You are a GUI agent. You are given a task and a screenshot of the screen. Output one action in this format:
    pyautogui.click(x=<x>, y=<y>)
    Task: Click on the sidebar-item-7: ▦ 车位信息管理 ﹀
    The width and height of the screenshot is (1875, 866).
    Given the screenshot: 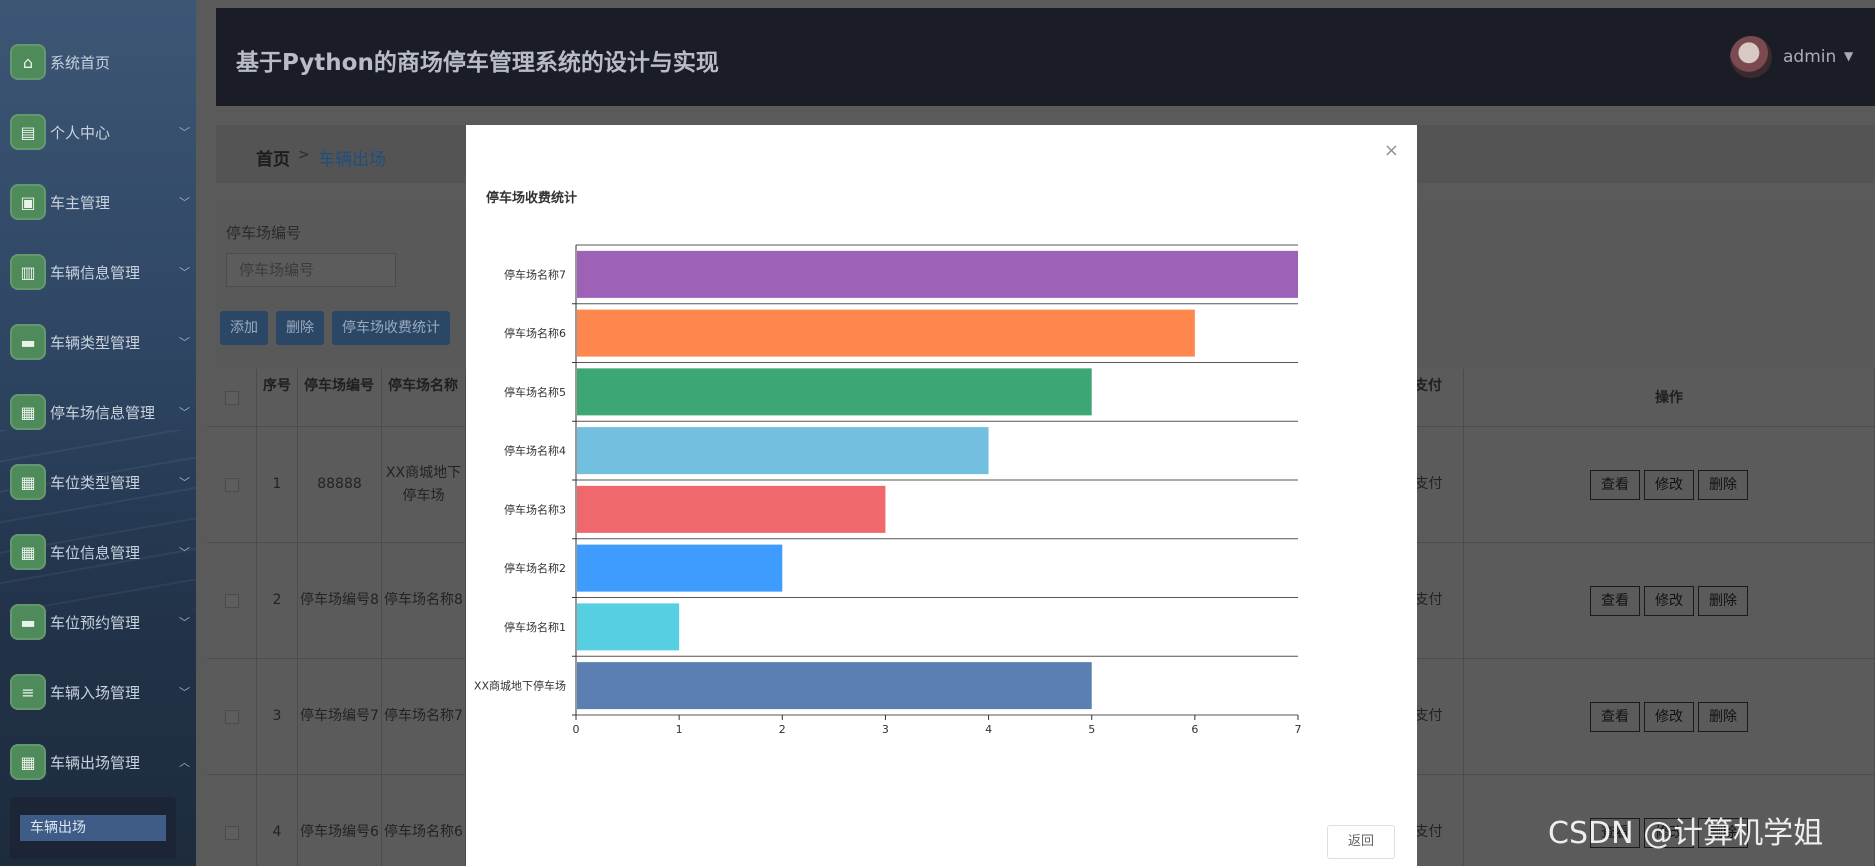 What is the action you would take?
    pyautogui.click(x=100, y=552)
    